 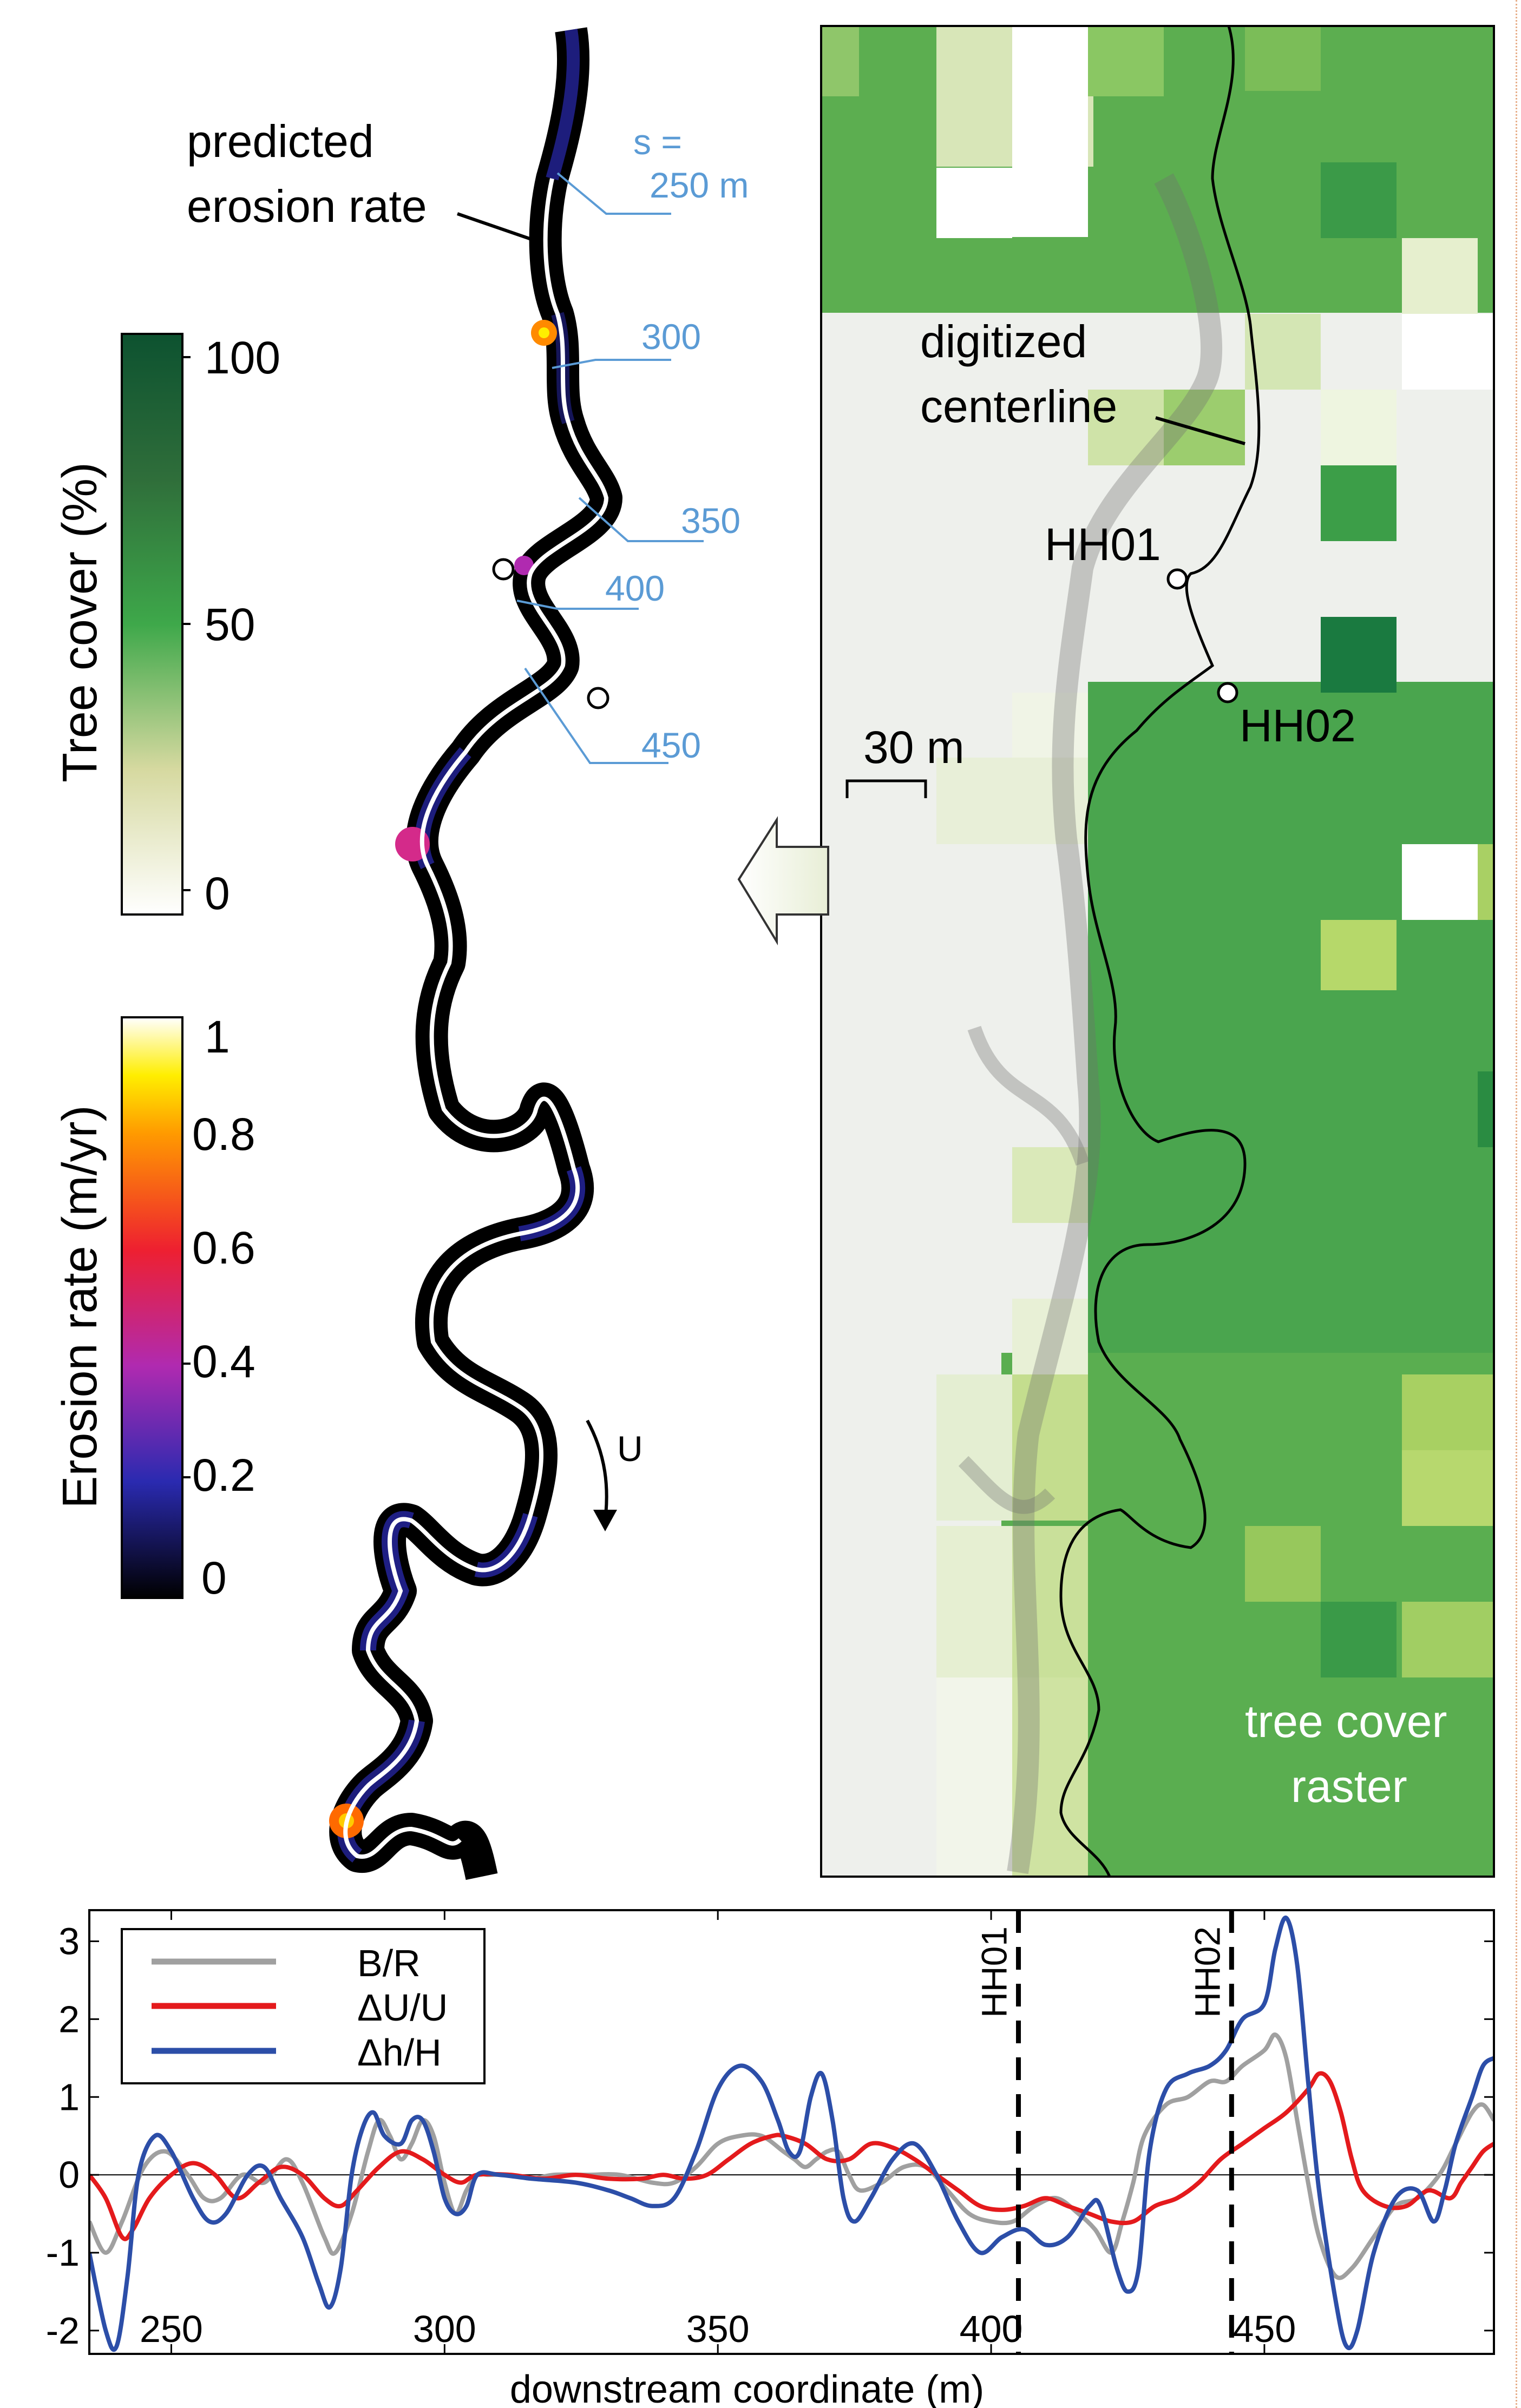 I want to click on vline-label-hh02: HH02, so click(x=1207, y=1972).